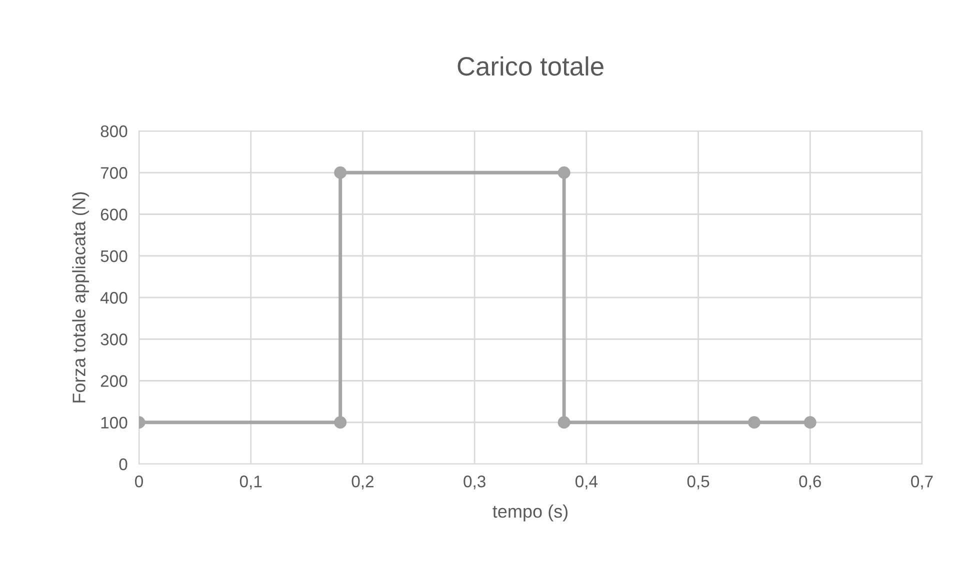 This screenshot has width=954, height=579. I want to click on x-tick-label: 0,2, so click(363, 483).